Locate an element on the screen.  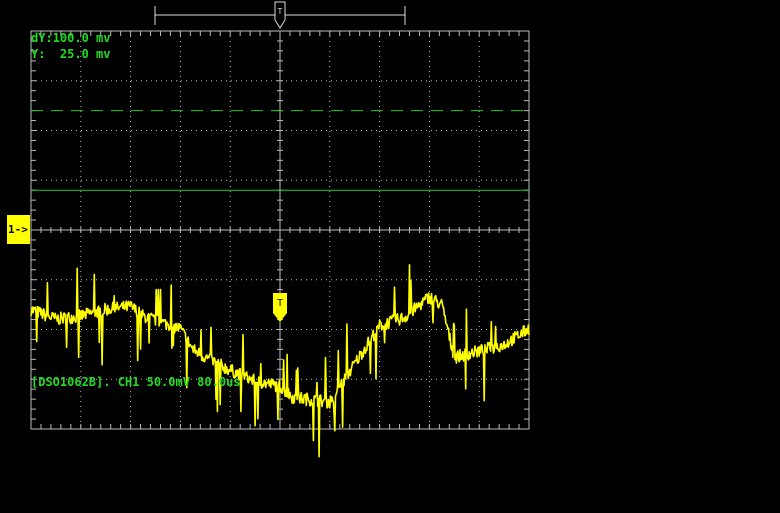
scope-caption: [DSO1062B]. CH1 50.0mV 80.0us is located at coordinates (136, 382).